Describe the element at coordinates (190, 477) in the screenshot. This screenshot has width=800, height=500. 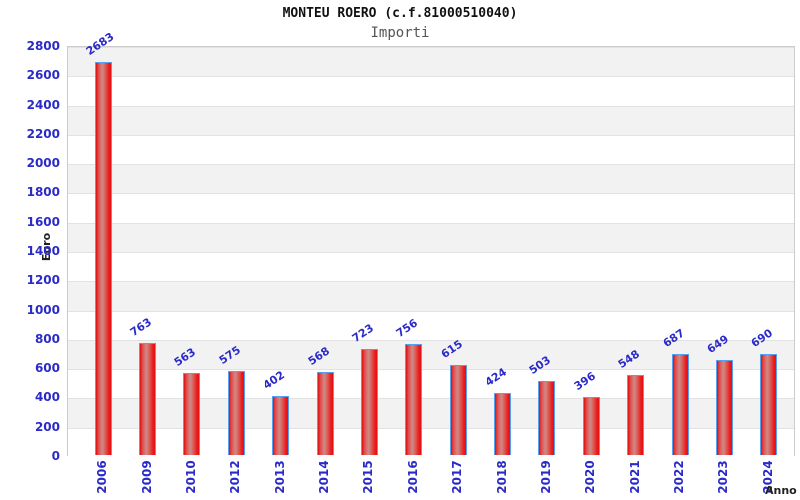
I see `x-tick-label-2010: 2010` at that location.